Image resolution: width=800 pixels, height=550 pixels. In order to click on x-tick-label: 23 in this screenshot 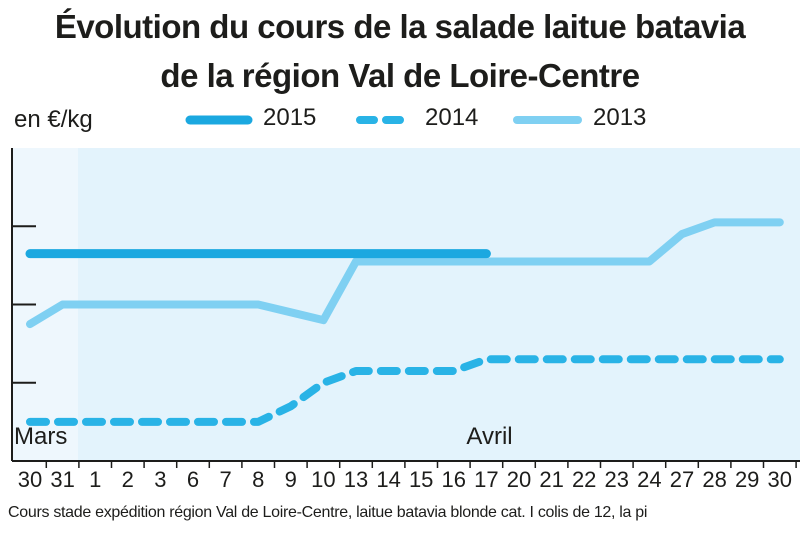, I will do `click(617, 479)`.